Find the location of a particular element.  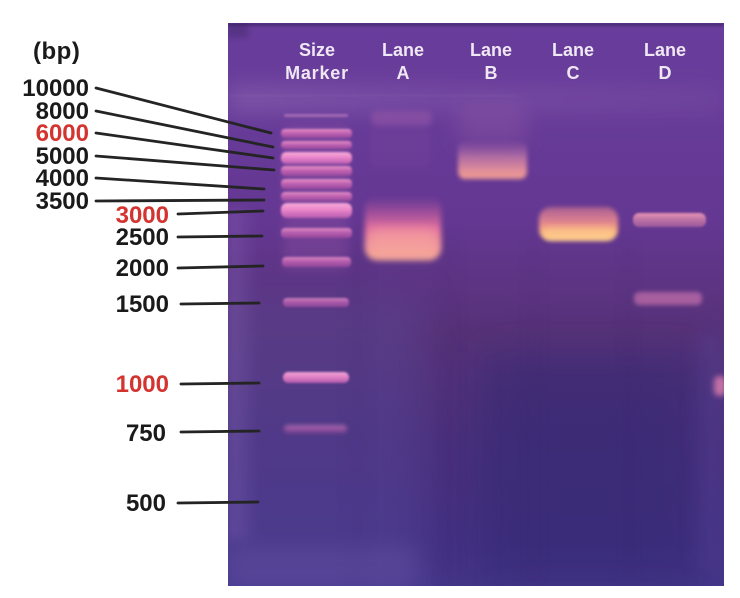

svg-text: 1500 is located at coordinates (142, 304).